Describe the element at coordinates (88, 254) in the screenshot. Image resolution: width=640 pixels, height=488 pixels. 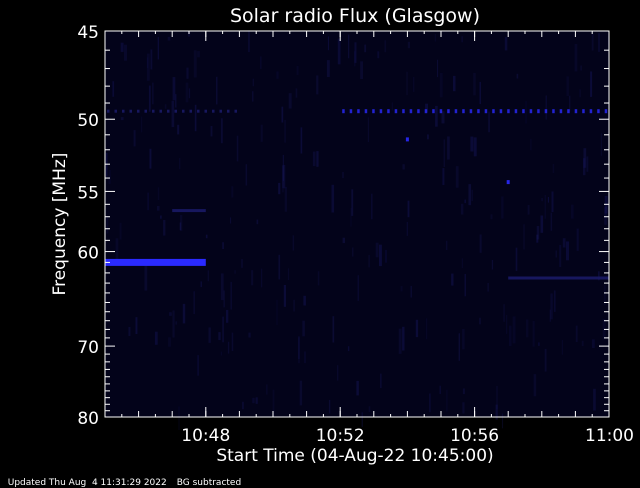
I see `y-tick-label: 60` at that location.